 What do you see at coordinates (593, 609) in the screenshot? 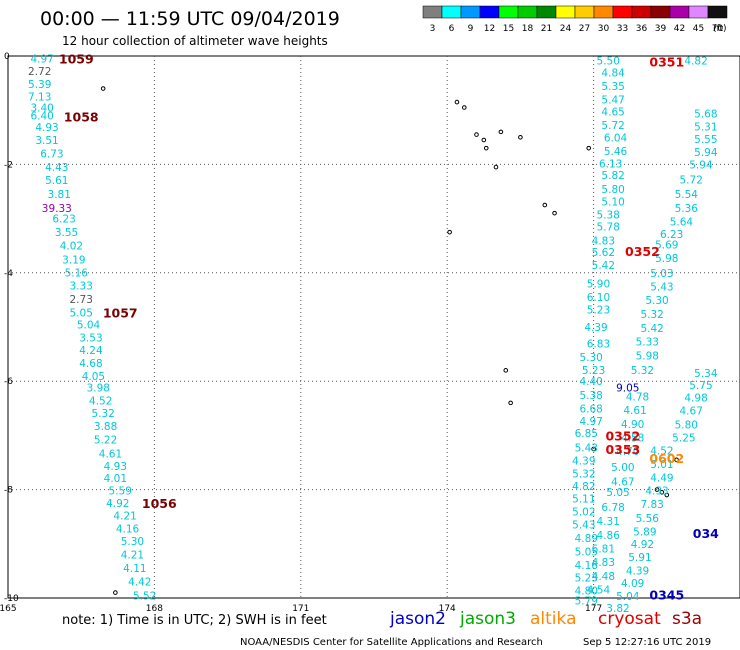
I see `x-tick-label: 177` at bounding box center [593, 609].